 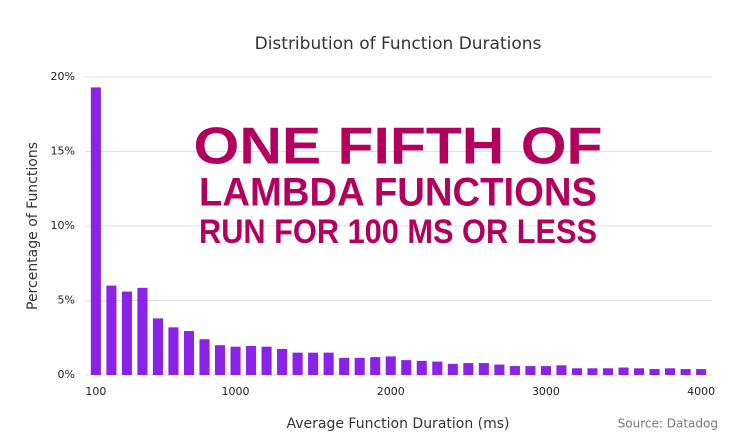 I want to click on x-tick-label: 100, so click(x=95, y=391).